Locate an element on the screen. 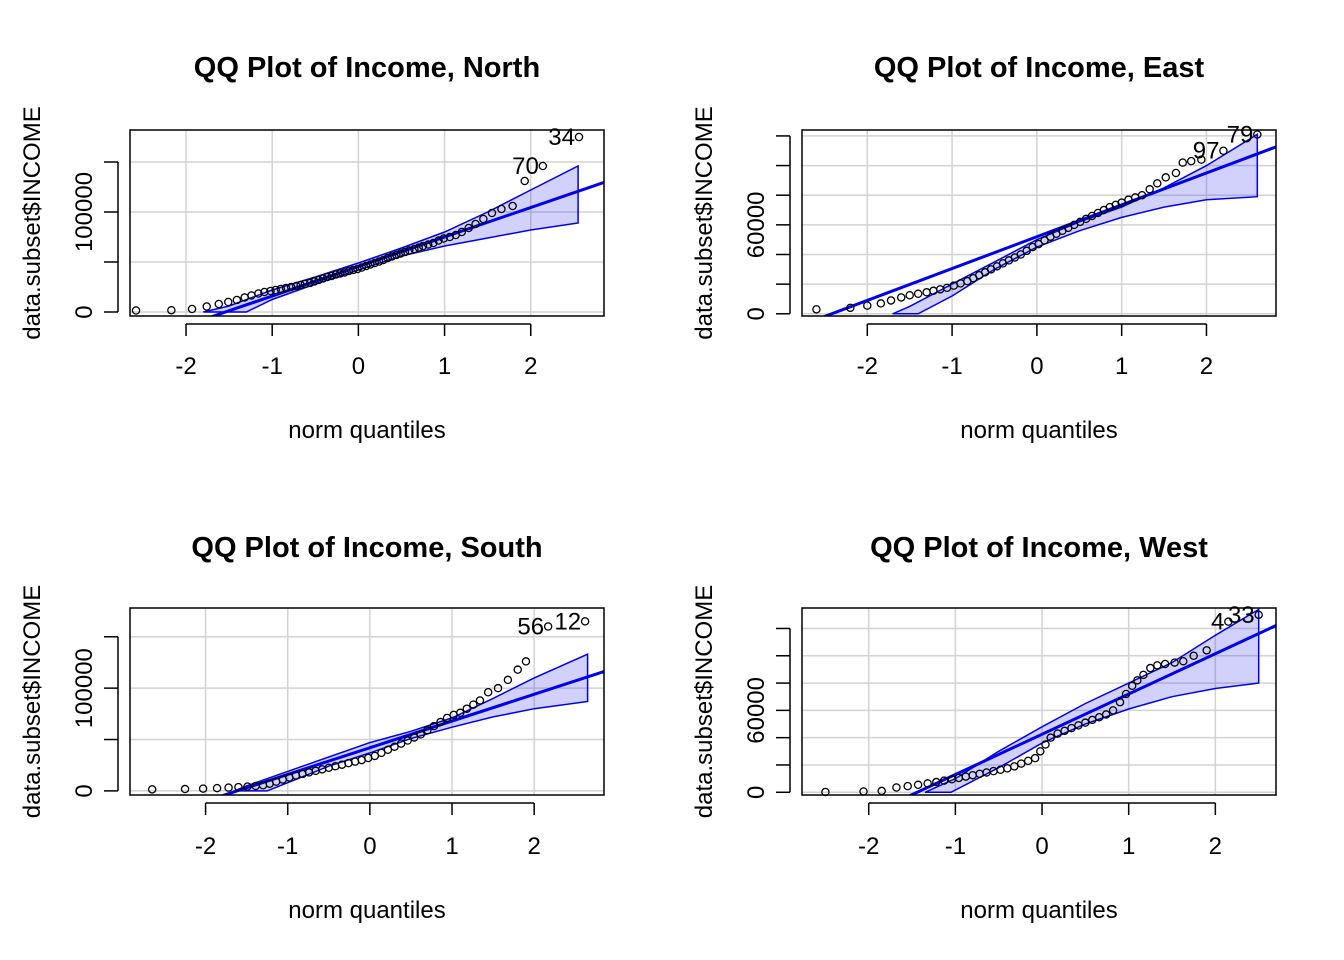 The image size is (1344, 960). outlier-label: 34 is located at coordinates (561, 137).